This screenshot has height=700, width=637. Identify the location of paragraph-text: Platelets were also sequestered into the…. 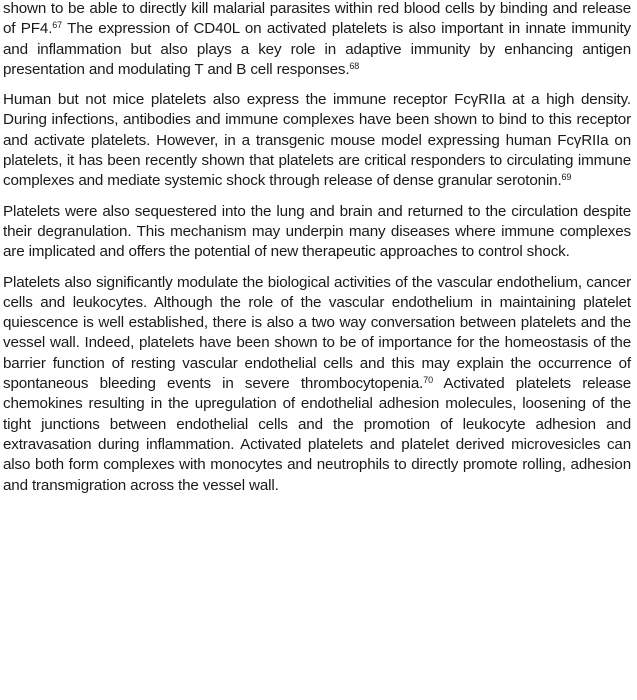
(317, 231).